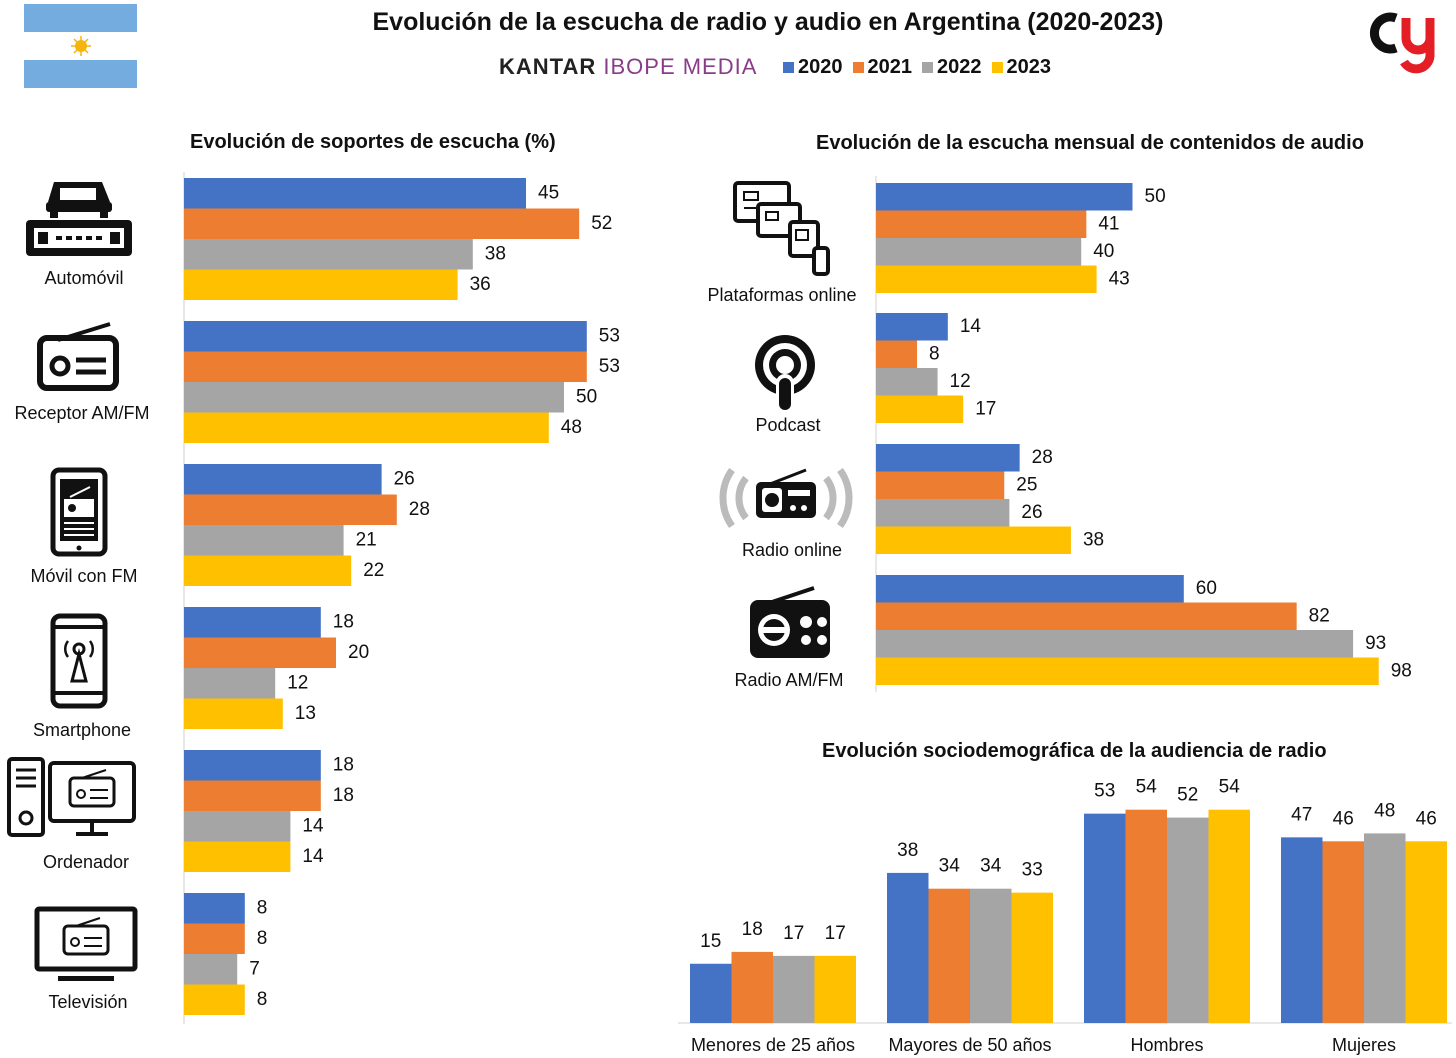  What do you see at coordinates (366, 539) in the screenshot?
I see `data-label: 21` at bounding box center [366, 539].